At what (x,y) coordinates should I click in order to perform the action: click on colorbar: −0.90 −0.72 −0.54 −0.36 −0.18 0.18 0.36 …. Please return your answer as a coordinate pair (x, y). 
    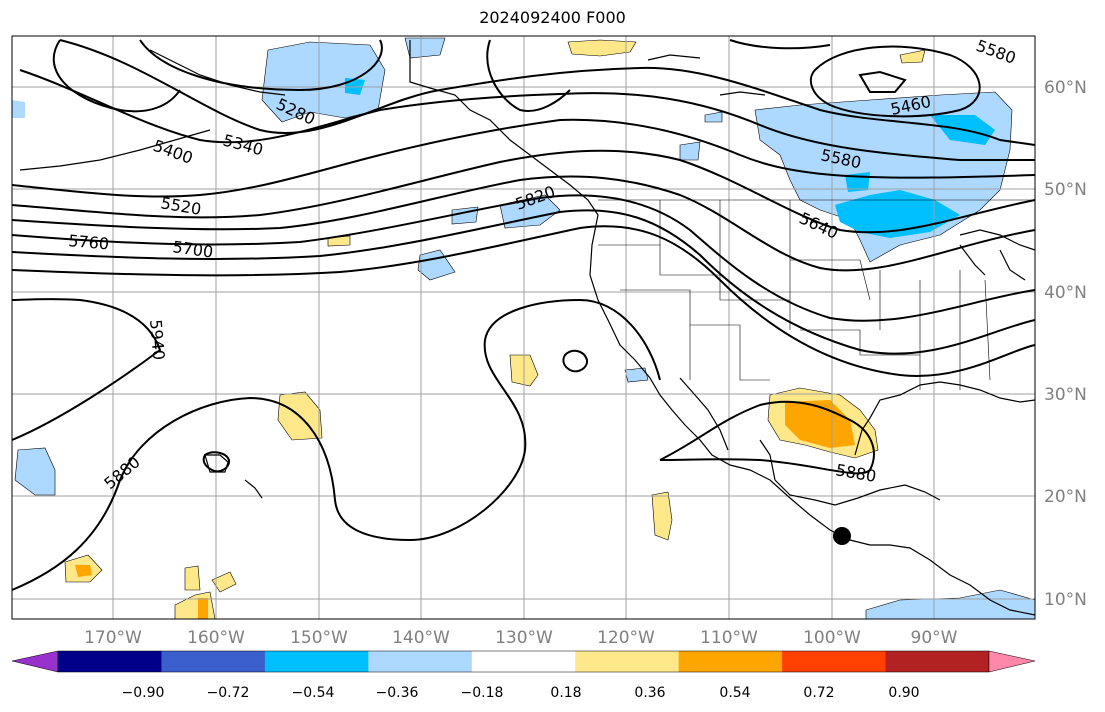
    Looking at the image, I should click on (523, 675).